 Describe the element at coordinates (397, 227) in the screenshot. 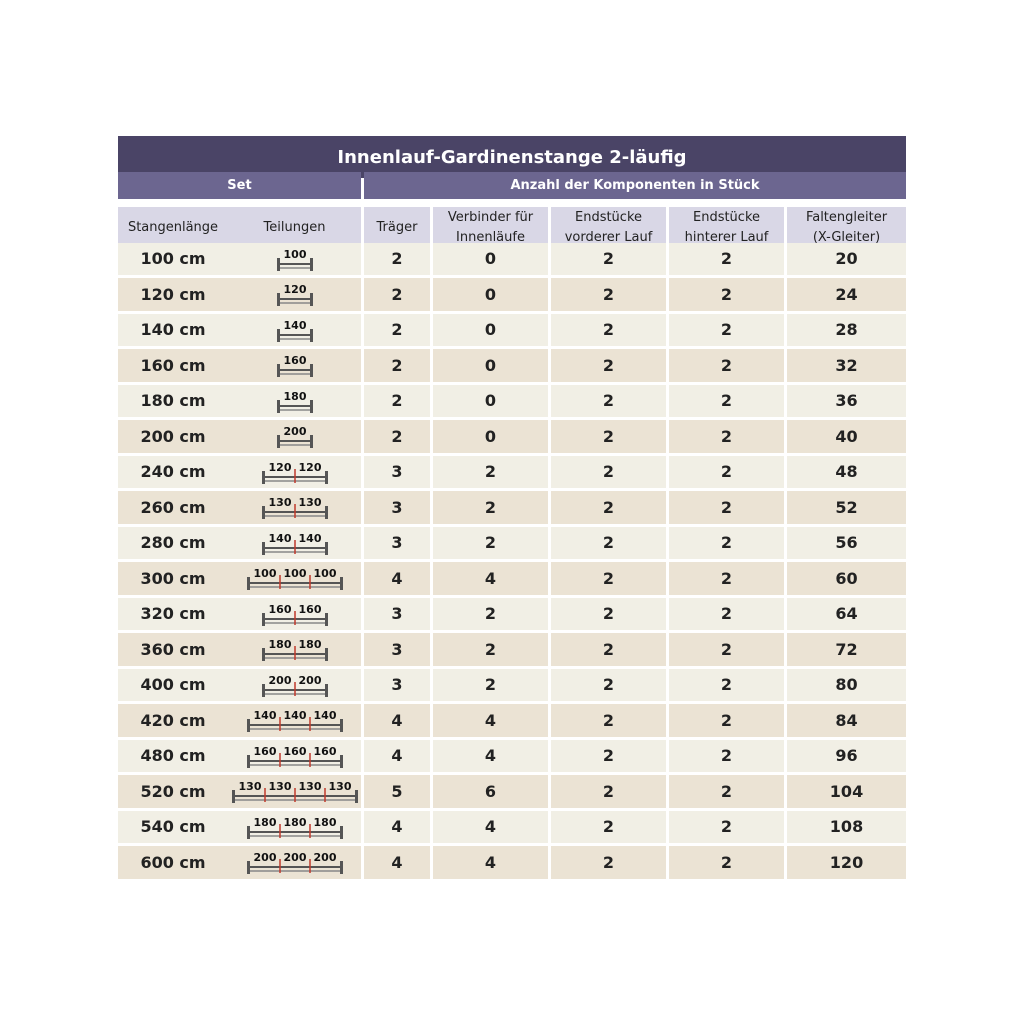

I see `column-header: Träger` at that location.